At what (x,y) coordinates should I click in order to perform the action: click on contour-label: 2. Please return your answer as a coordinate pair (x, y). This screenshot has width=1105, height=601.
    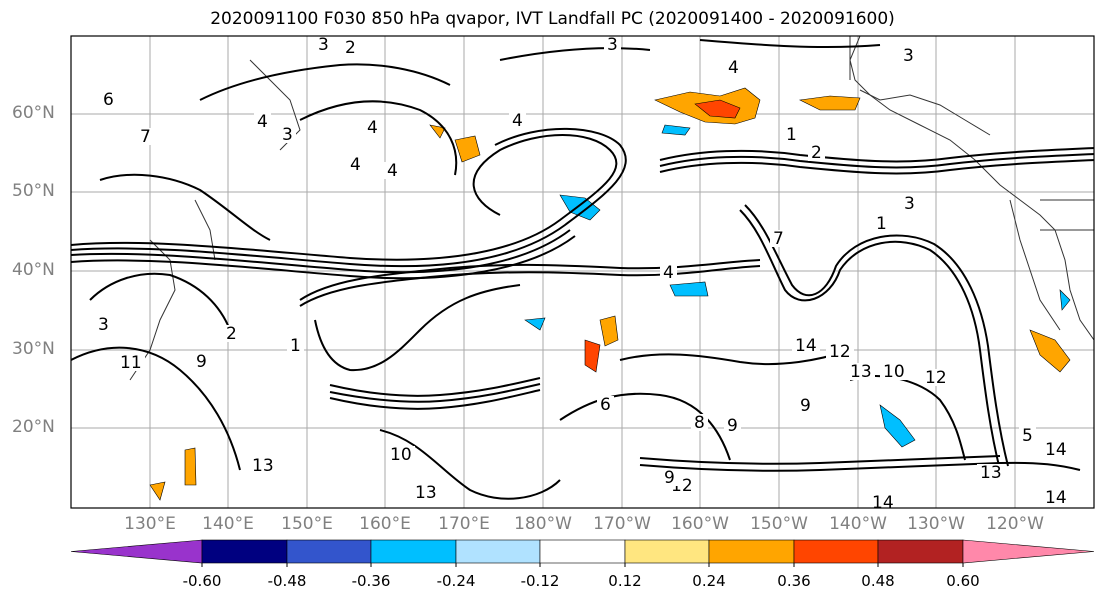
    Looking at the image, I should click on (350, 48).